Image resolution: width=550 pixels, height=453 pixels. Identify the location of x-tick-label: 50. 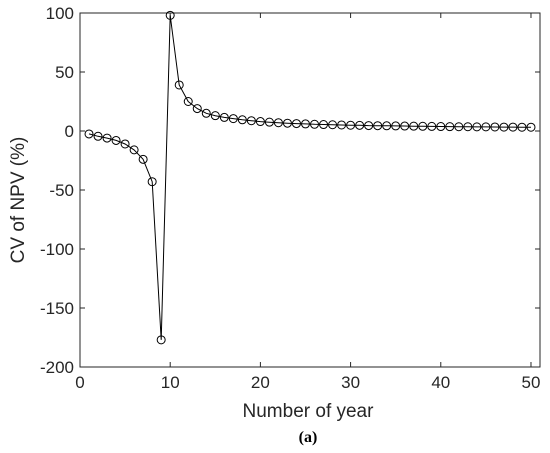
(531, 382).